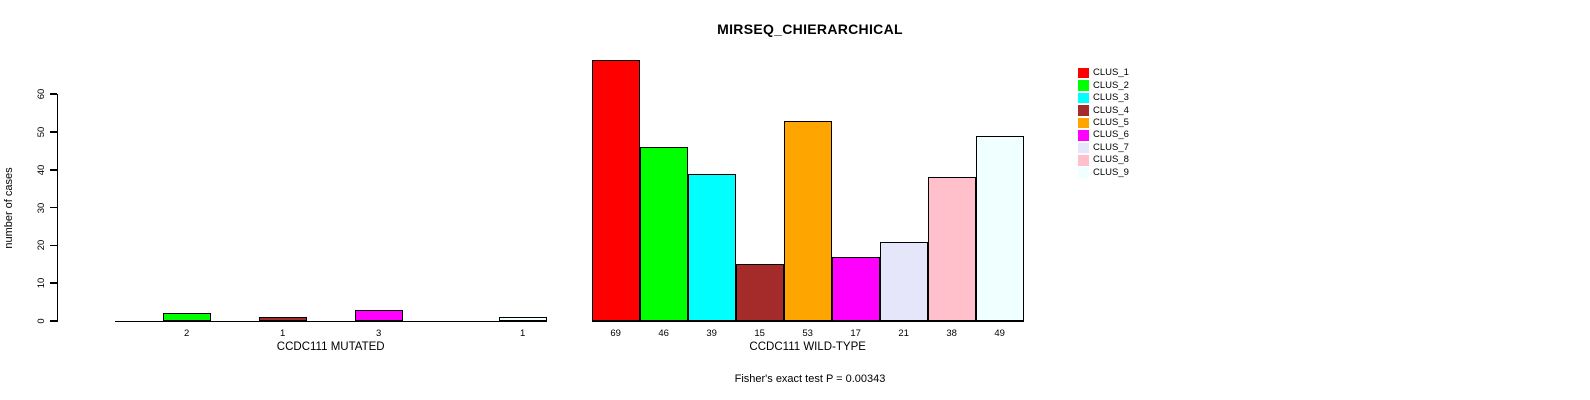  What do you see at coordinates (663, 333) in the screenshot?
I see `bar-count-label: 46` at bounding box center [663, 333].